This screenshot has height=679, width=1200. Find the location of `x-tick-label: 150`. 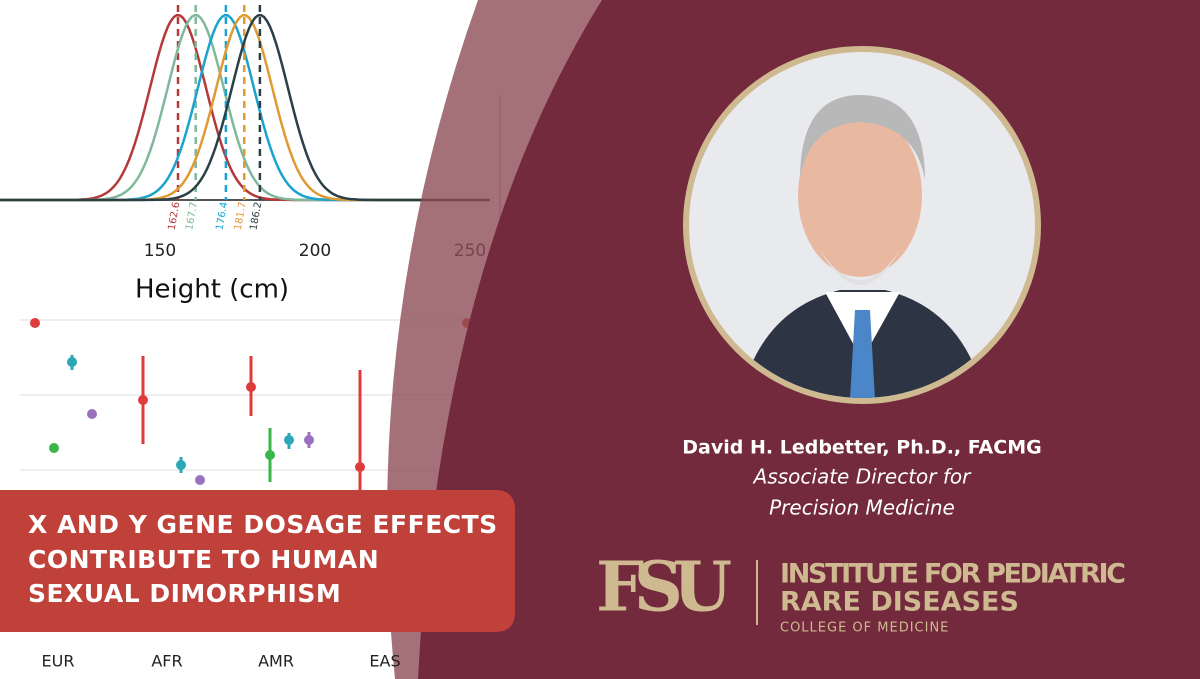

x-tick-label: 150 is located at coordinates (160, 251).